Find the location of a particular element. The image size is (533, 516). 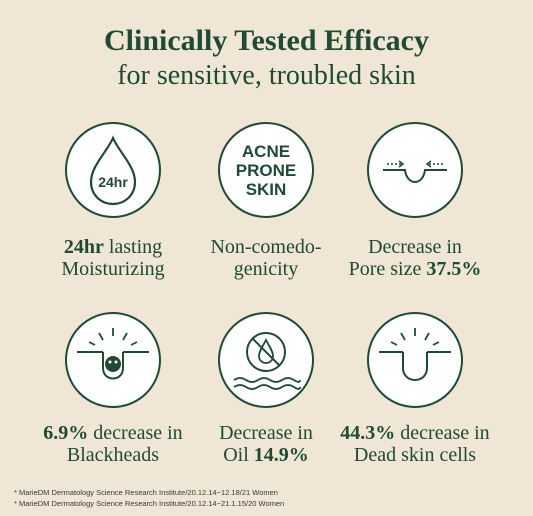

deadskin-line1: decrease in is located at coordinates (442, 433).